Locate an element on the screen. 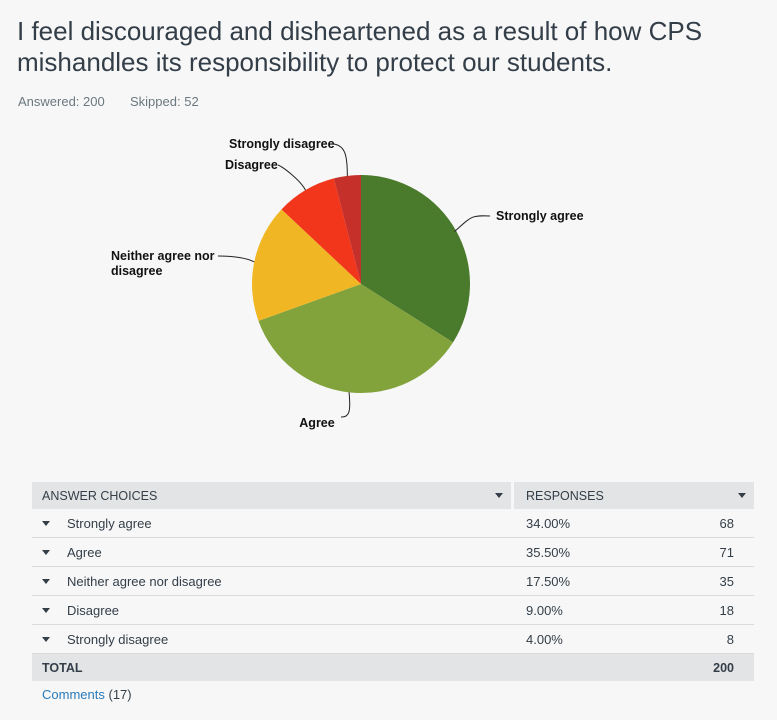 Image resolution: width=777 pixels, height=720 pixels. comments-link-container: Comments (17) is located at coordinates (87, 694).